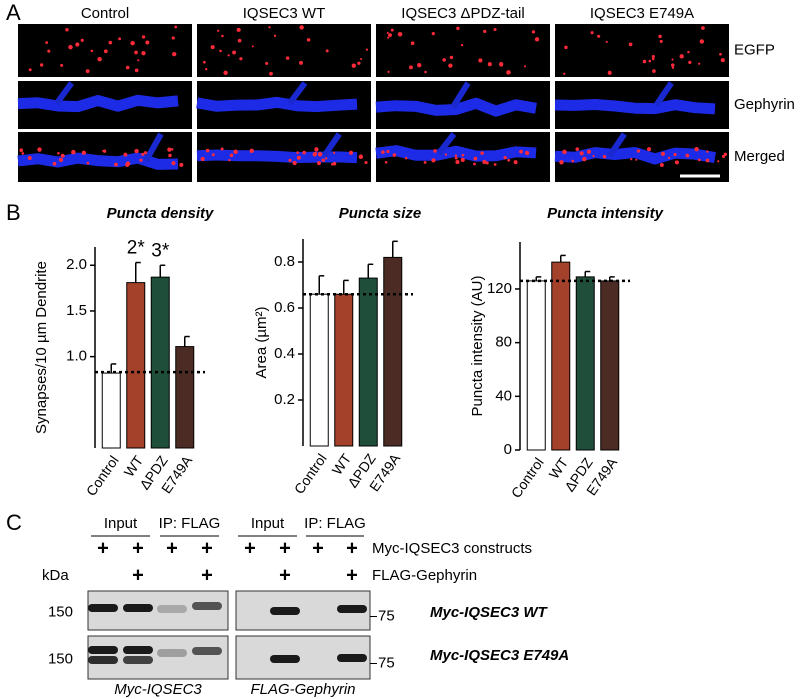 The image size is (812, 699). What do you see at coordinates (424, 575) in the screenshot?
I see `row-label: FLAG-Gephyrin` at bounding box center [424, 575].